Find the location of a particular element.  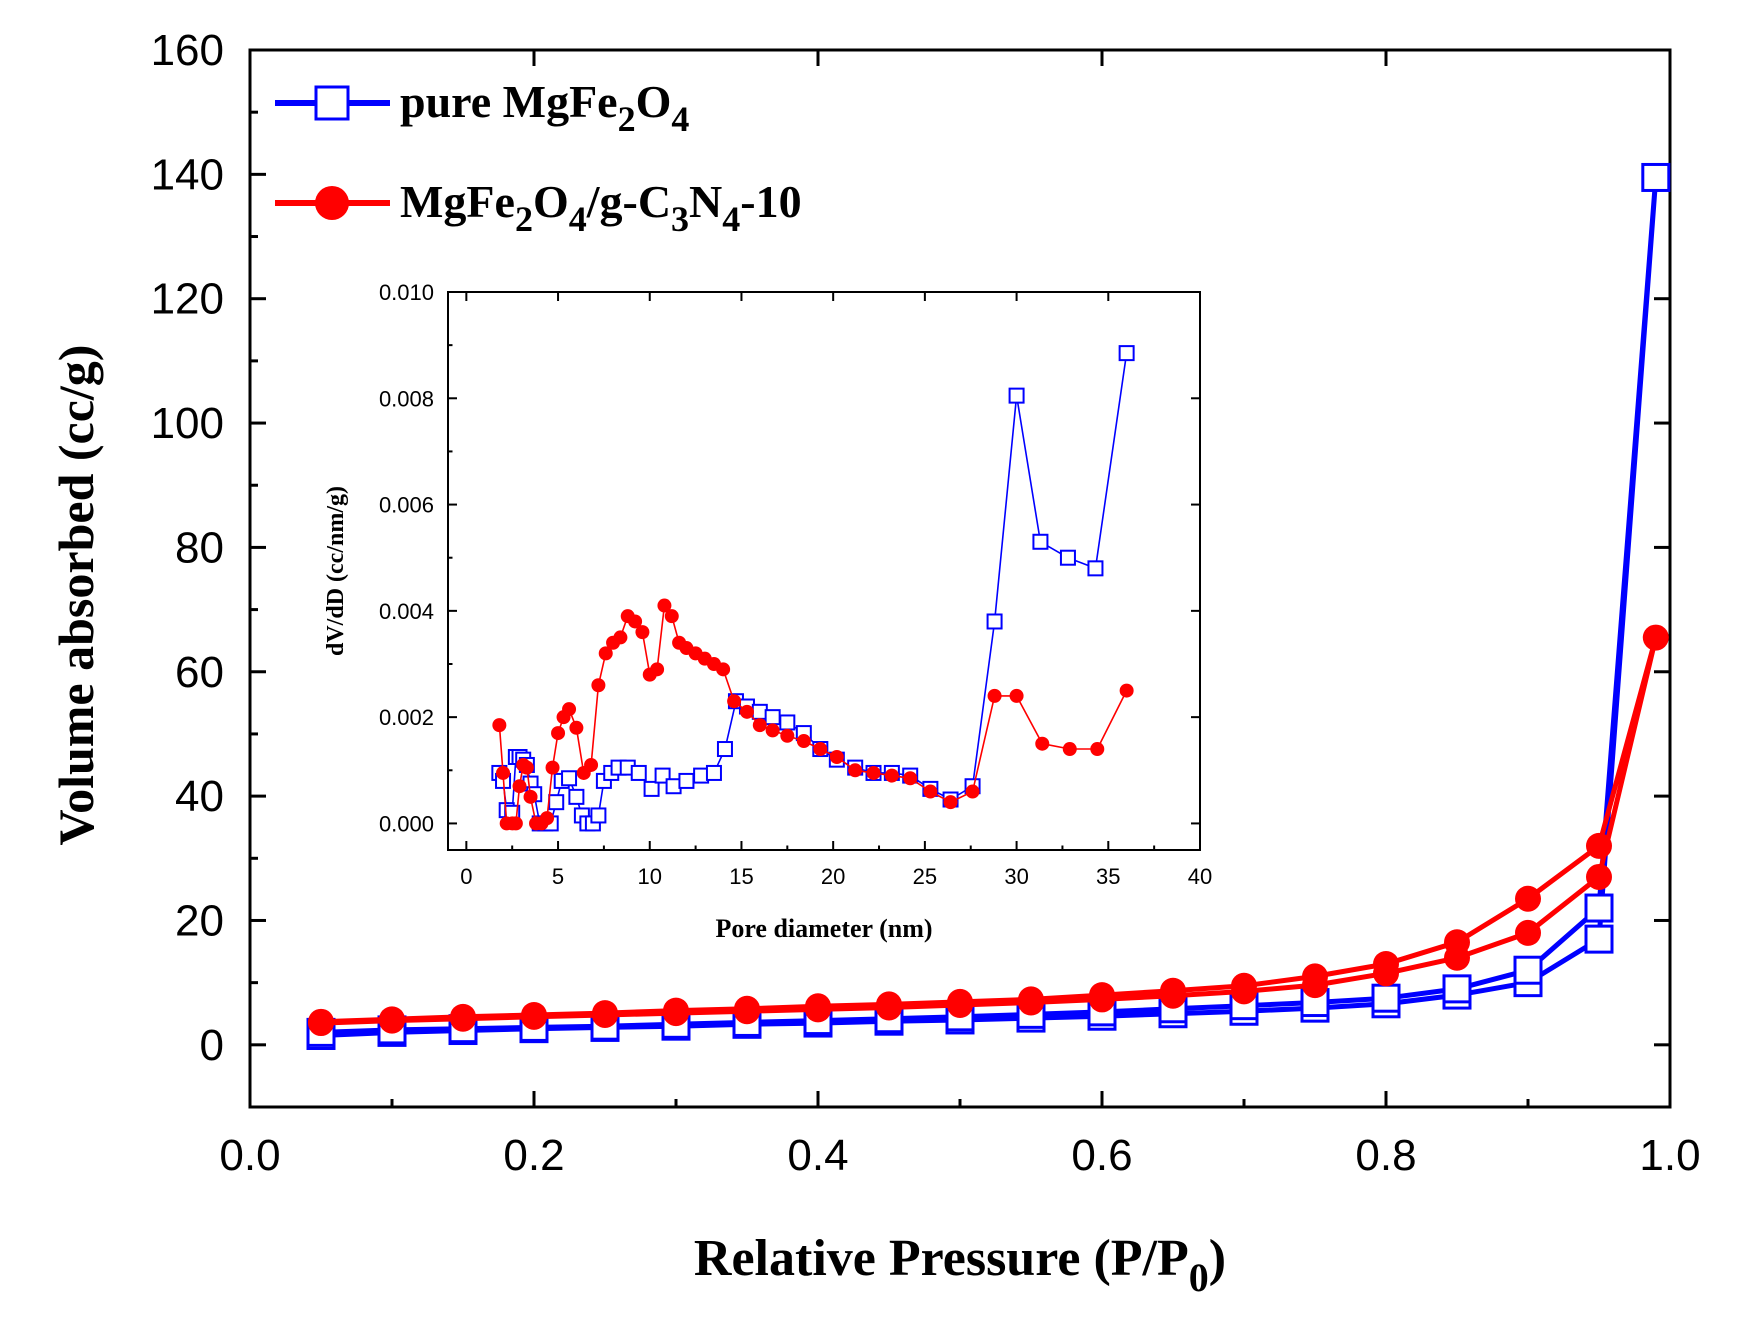

main-y-tick-label: 80 is located at coordinates (199, 547).